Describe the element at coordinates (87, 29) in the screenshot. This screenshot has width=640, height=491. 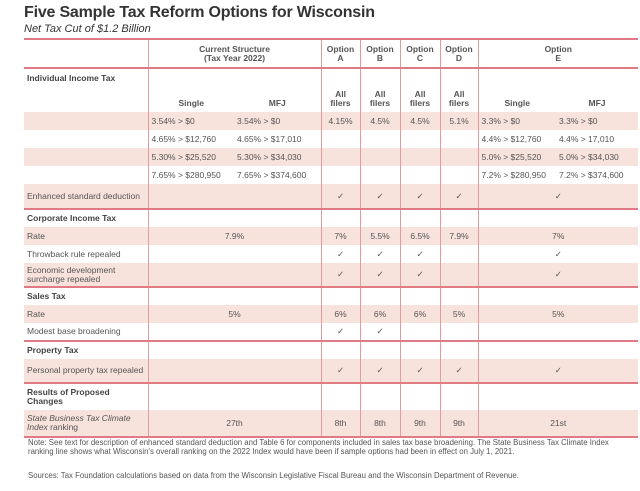
I see `subtitle: Net Tax Cut of $1.2 Billion` at that location.